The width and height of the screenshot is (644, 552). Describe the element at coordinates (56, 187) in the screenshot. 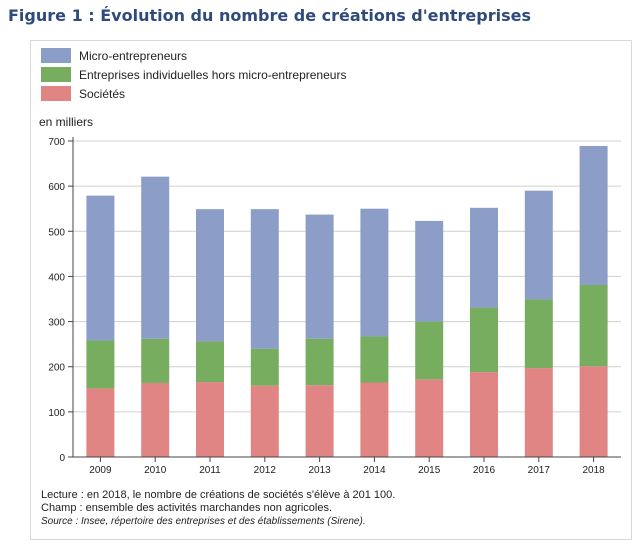

I see `y-tick-label: 600` at that location.